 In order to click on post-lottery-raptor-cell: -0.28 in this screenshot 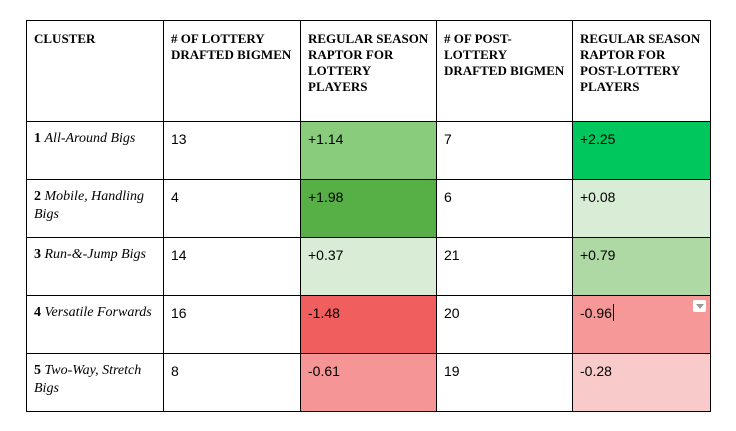, I will do `click(641, 382)`.